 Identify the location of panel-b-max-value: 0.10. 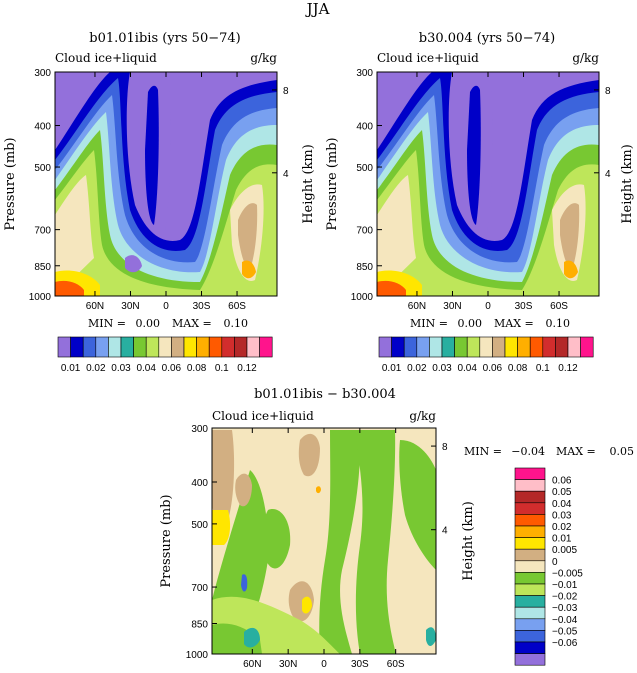
(558, 323).